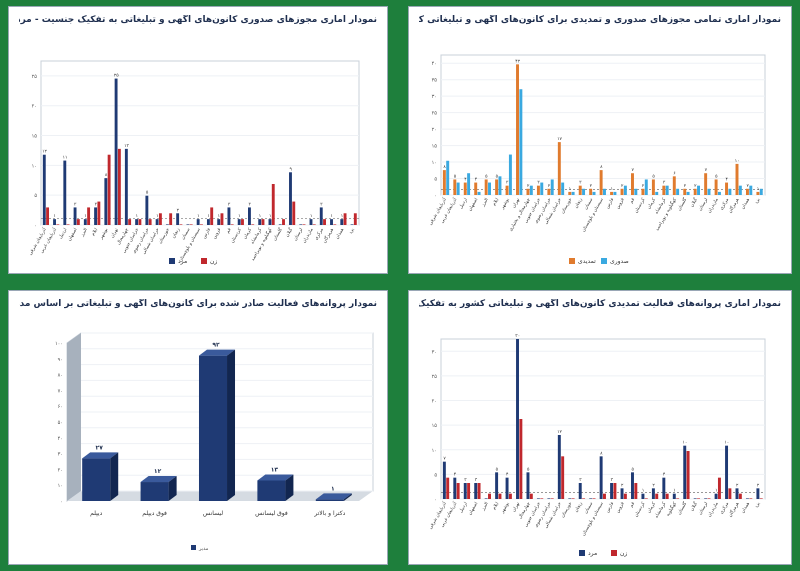 The width and height of the screenshot is (800, 571). Describe the element at coordinates (435, 180) in the screenshot. I see `y-tick-label: ۵` at that location.